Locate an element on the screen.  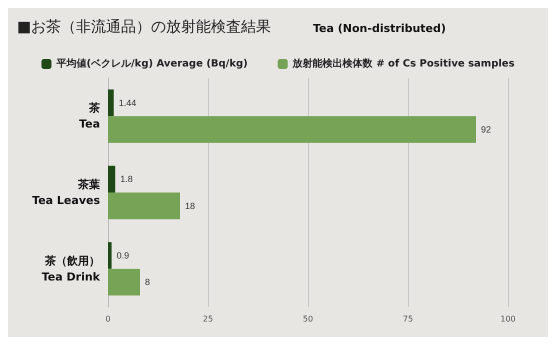
x-tick-label: 50 is located at coordinates (308, 319).